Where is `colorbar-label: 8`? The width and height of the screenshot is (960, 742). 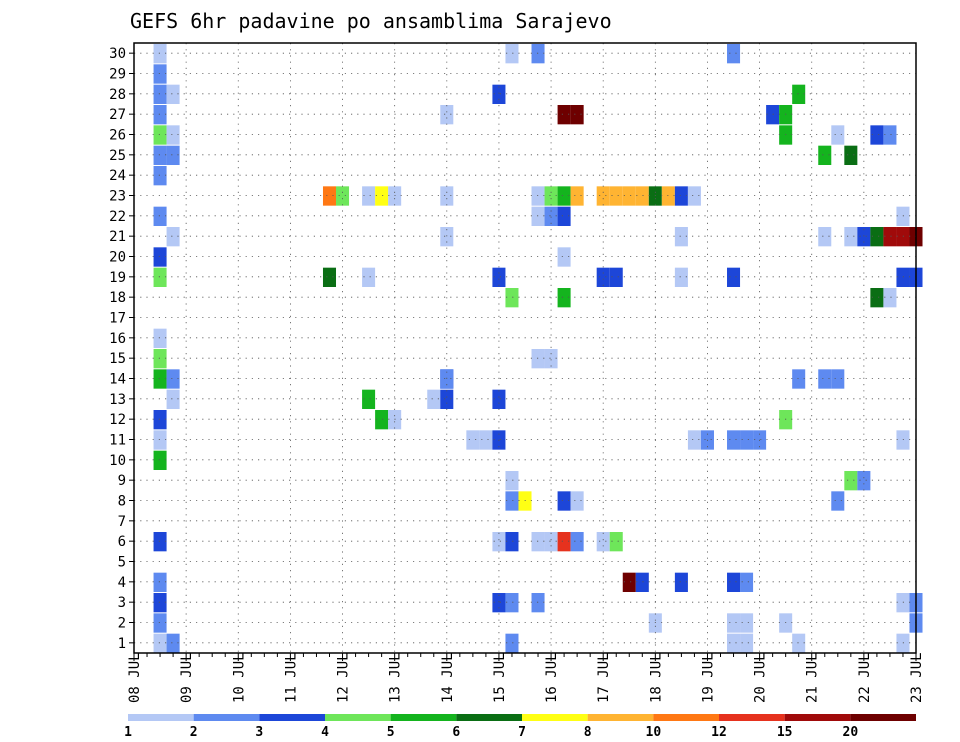
colorbar-label: 8 is located at coordinates (588, 732).